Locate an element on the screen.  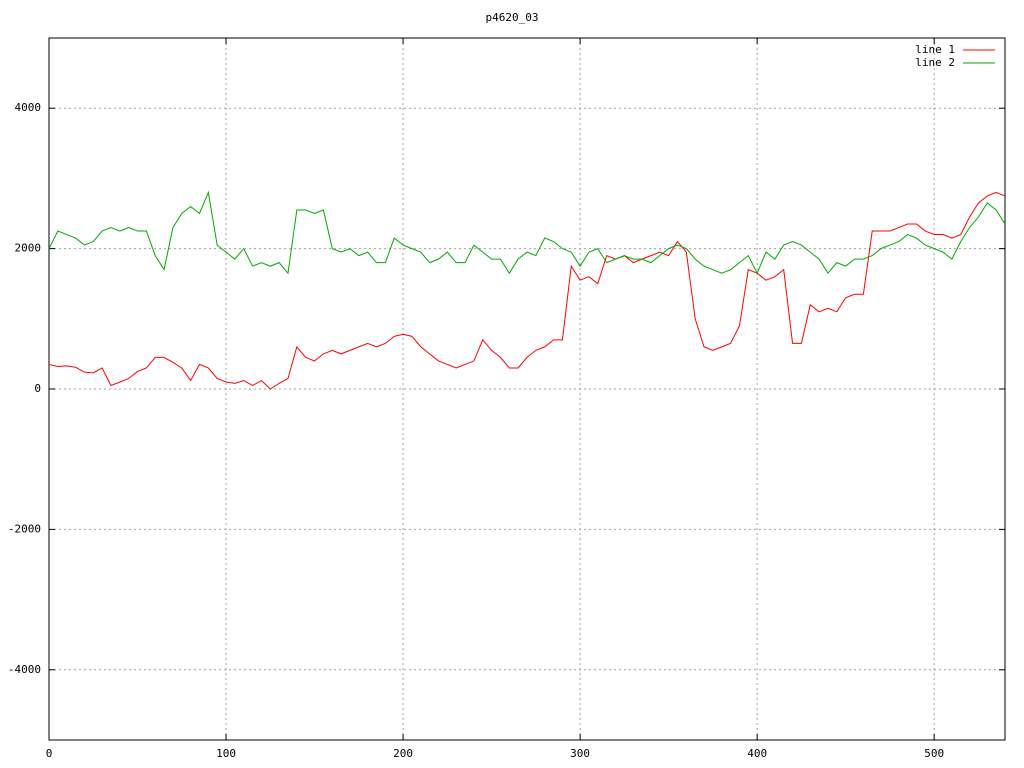
y-tick-label: 4000 is located at coordinates (28, 107).